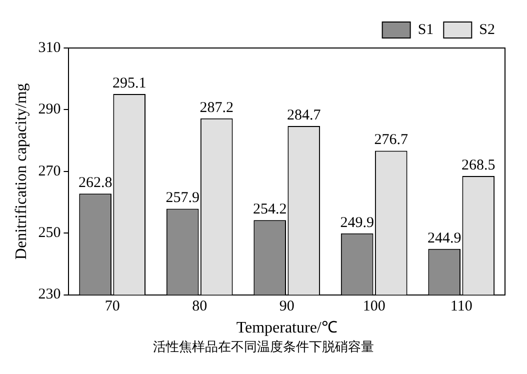 The width and height of the screenshot is (527, 374). I want to click on data-label: 262.8, so click(95, 183).